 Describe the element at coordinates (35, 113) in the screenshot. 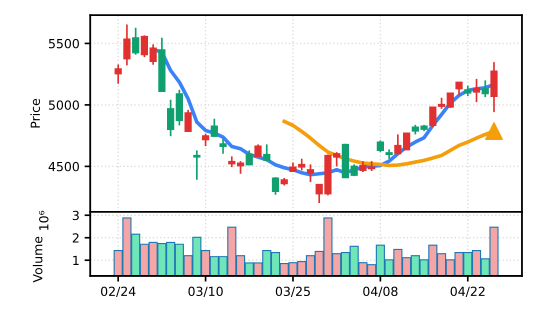

I see `y-axis-title: Price` at that location.